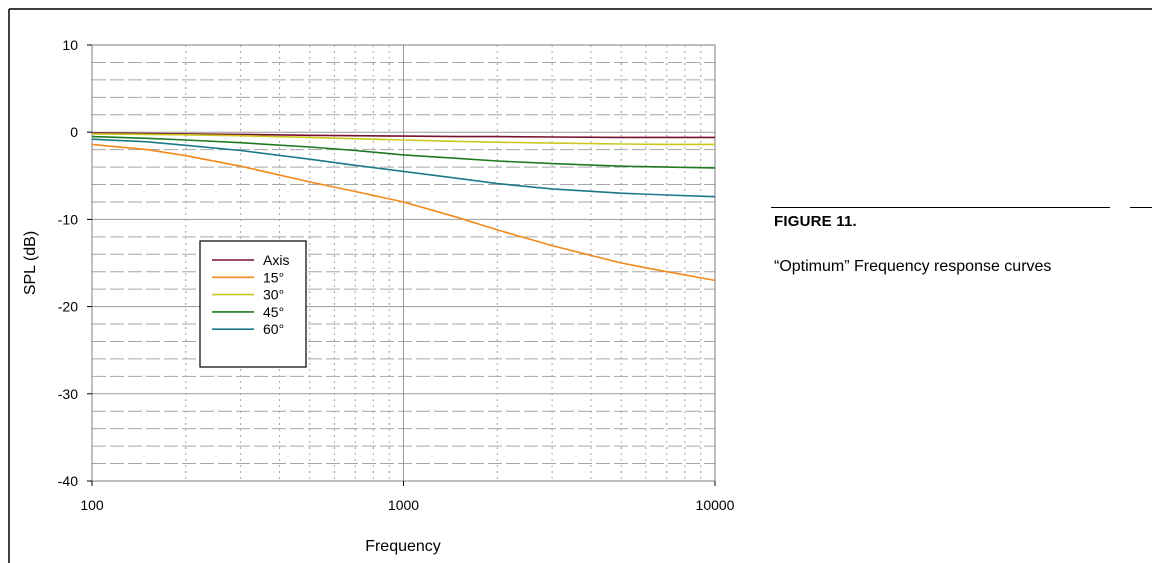 The width and height of the screenshot is (1152, 563). I want to click on legend-label-0: Axis, so click(276, 260).